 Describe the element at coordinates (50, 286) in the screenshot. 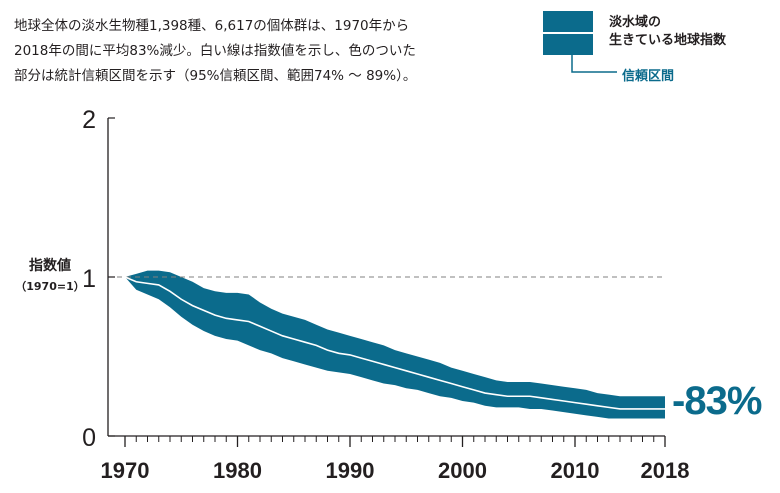

I see `y-axis-label-sub: （1970=1）` at that location.